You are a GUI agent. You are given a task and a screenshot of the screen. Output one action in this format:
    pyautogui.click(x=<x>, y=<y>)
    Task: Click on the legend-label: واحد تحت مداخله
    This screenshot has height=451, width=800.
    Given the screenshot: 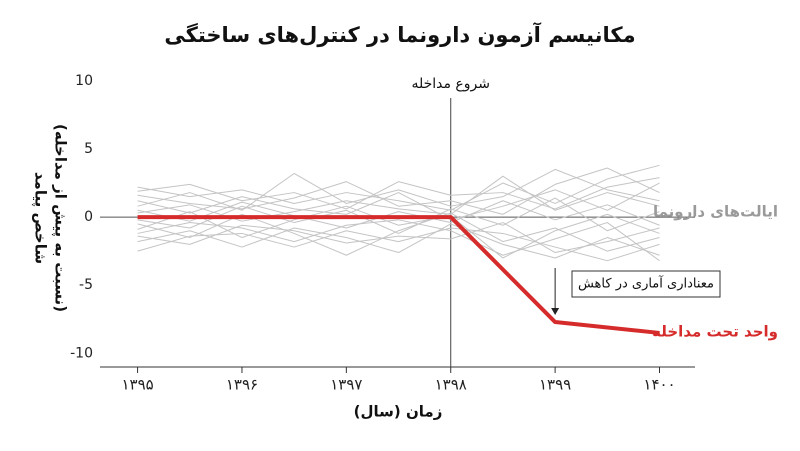 What is the action you would take?
    pyautogui.click(x=715, y=332)
    